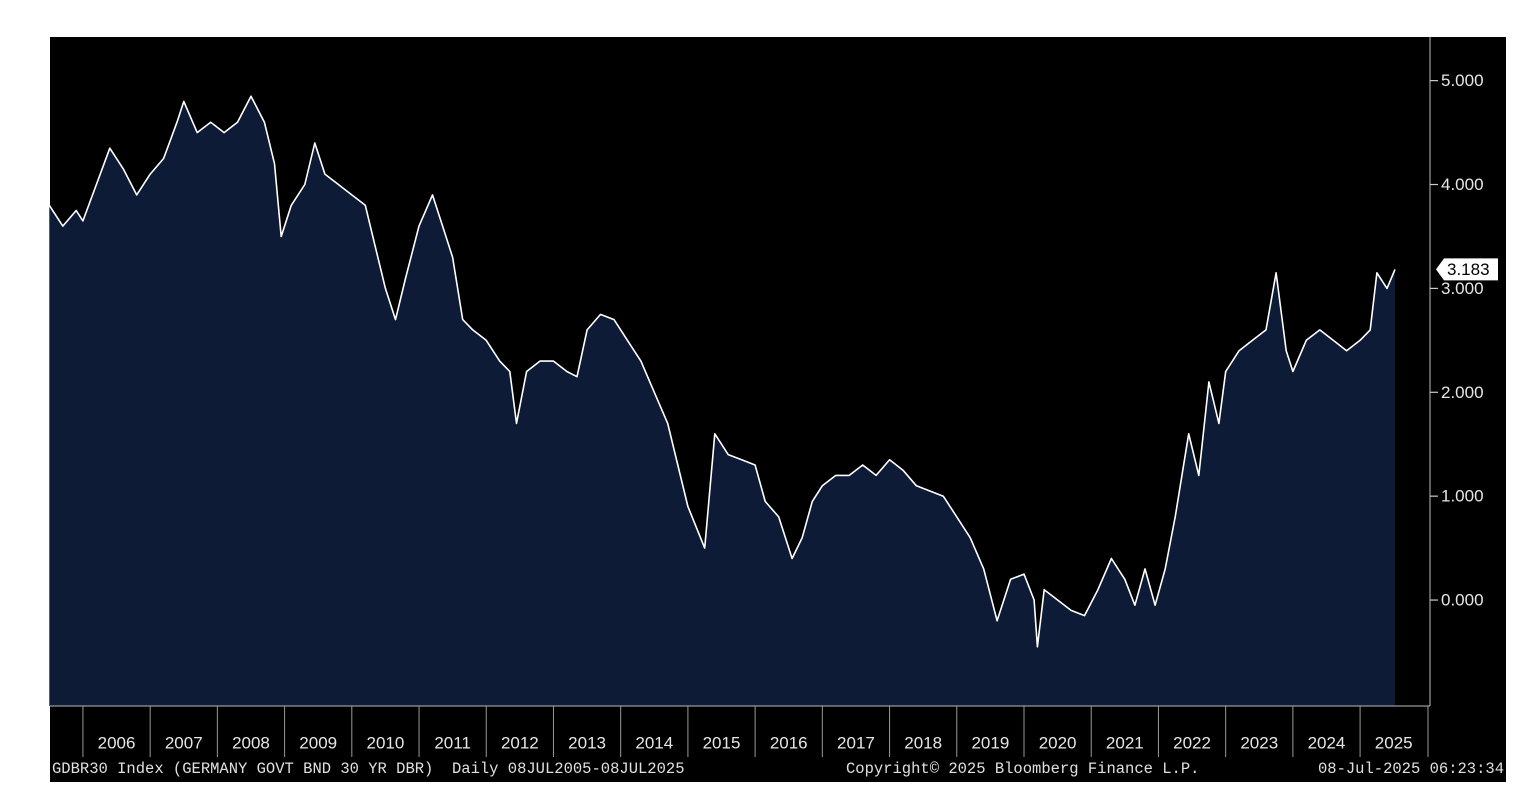 This screenshot has height=806, width=1534. Describe the element at coordinates (654, 742) in the screenshot. I see `x-tick-label: 2014` at that location.